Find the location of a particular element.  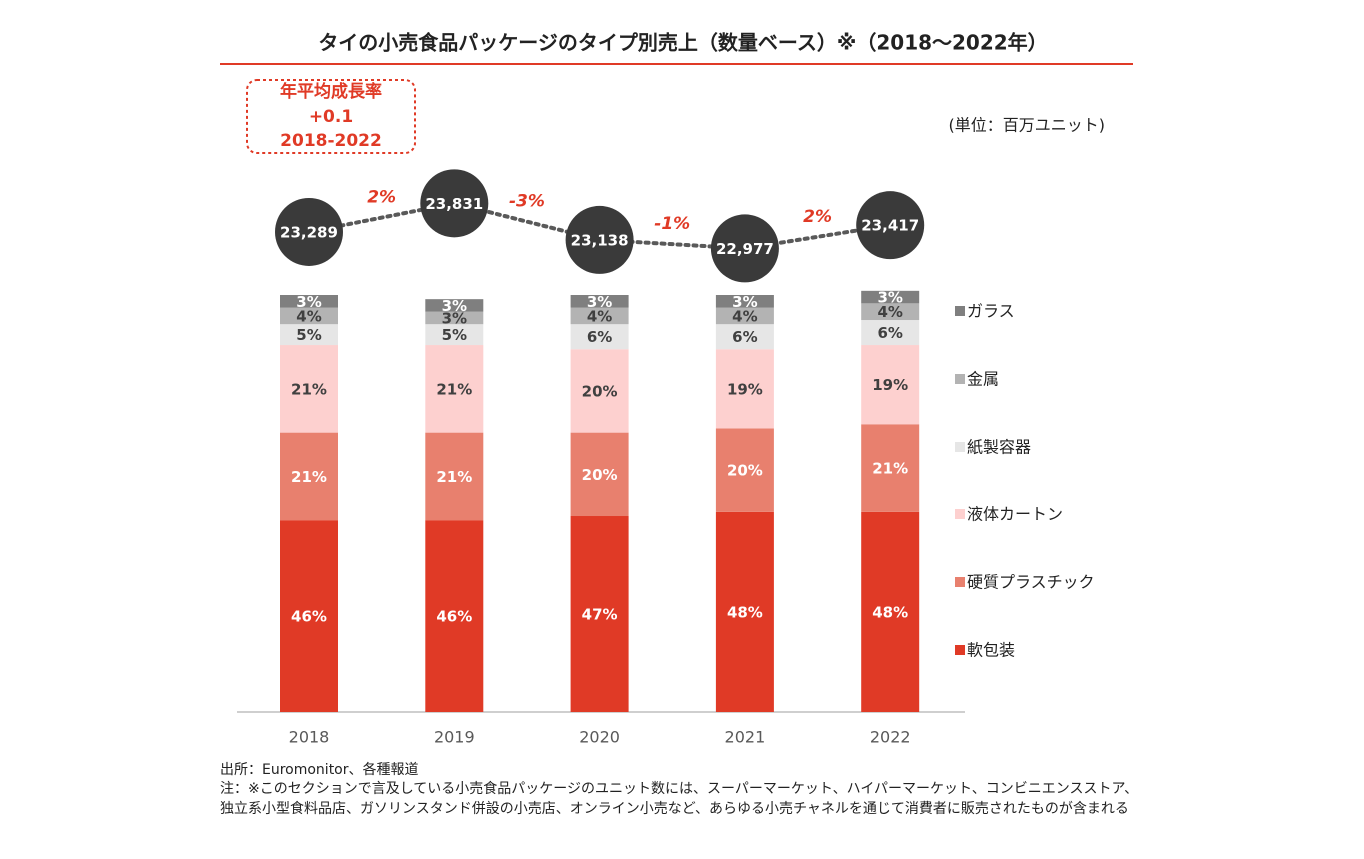

chart-title: タイの小売食品パッケージのタイプ別売上（数量ベース）※（2018〜2022年） is located at coordinates (682, 43).